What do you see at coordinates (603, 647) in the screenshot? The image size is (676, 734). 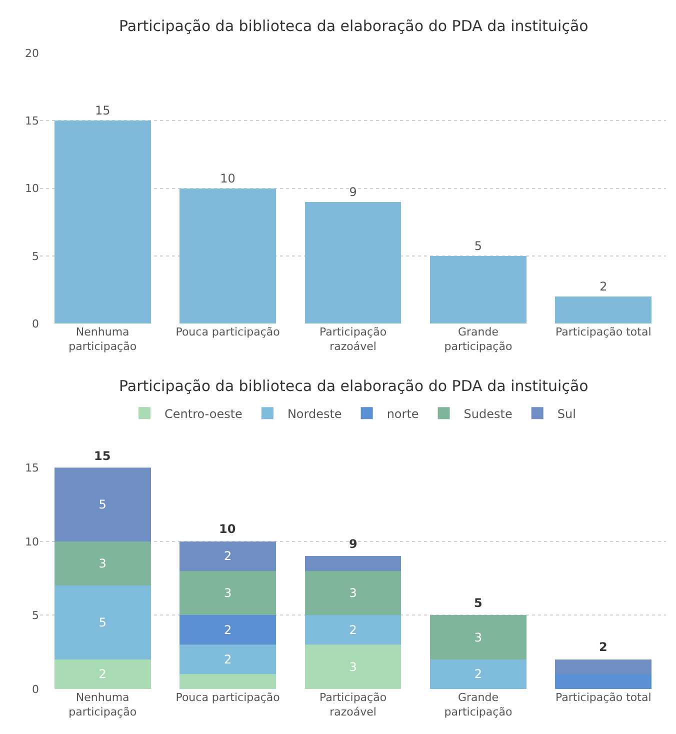 I see `total-label: 2` at bounding box center [603, 647].